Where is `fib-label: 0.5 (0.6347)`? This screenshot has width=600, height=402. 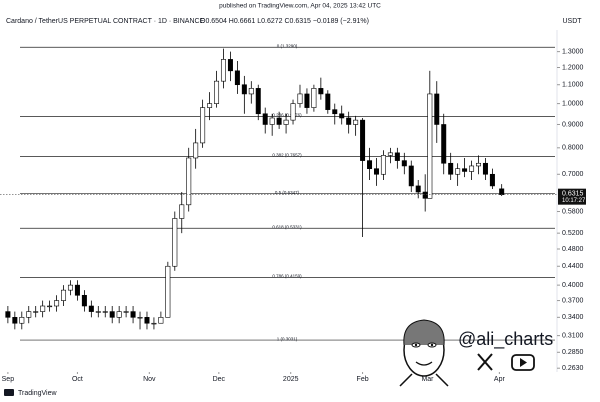 fib-label: 0.5 (0.6347) is located at coordinates (287, 192).